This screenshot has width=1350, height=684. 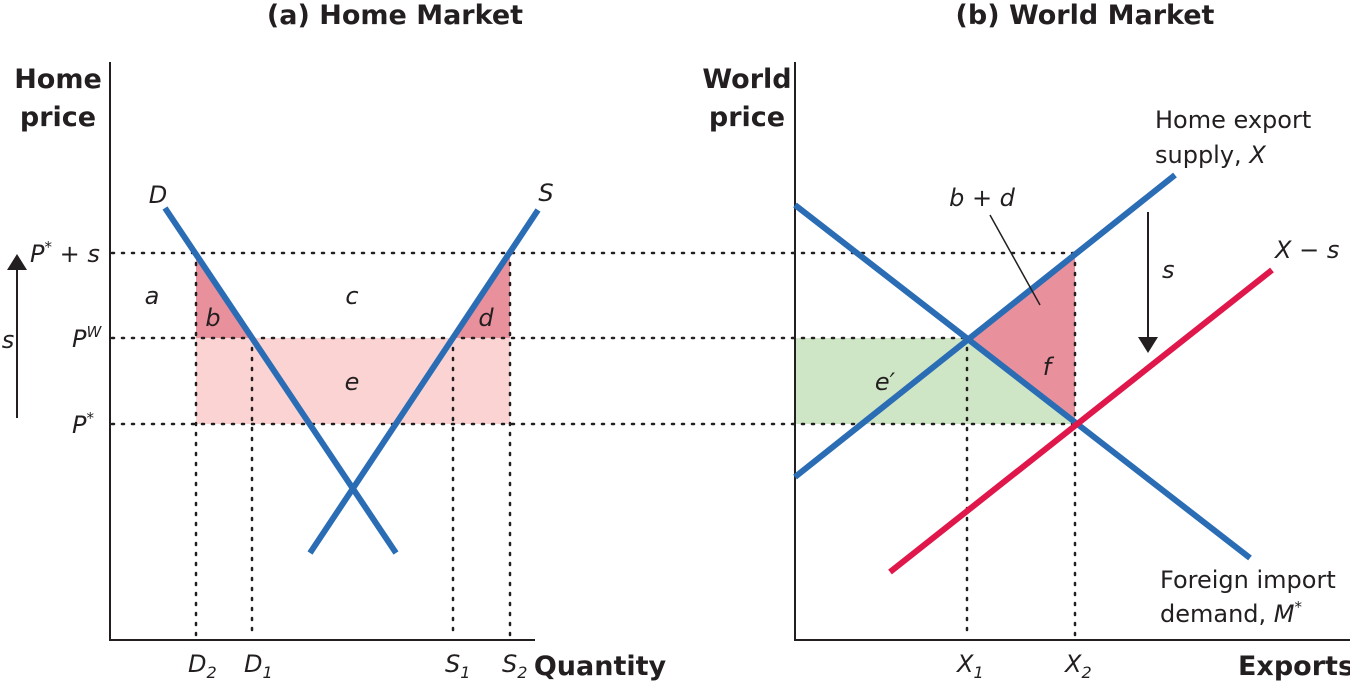 I want to click on y-axis-label: Home, so click(x=58, y=79).